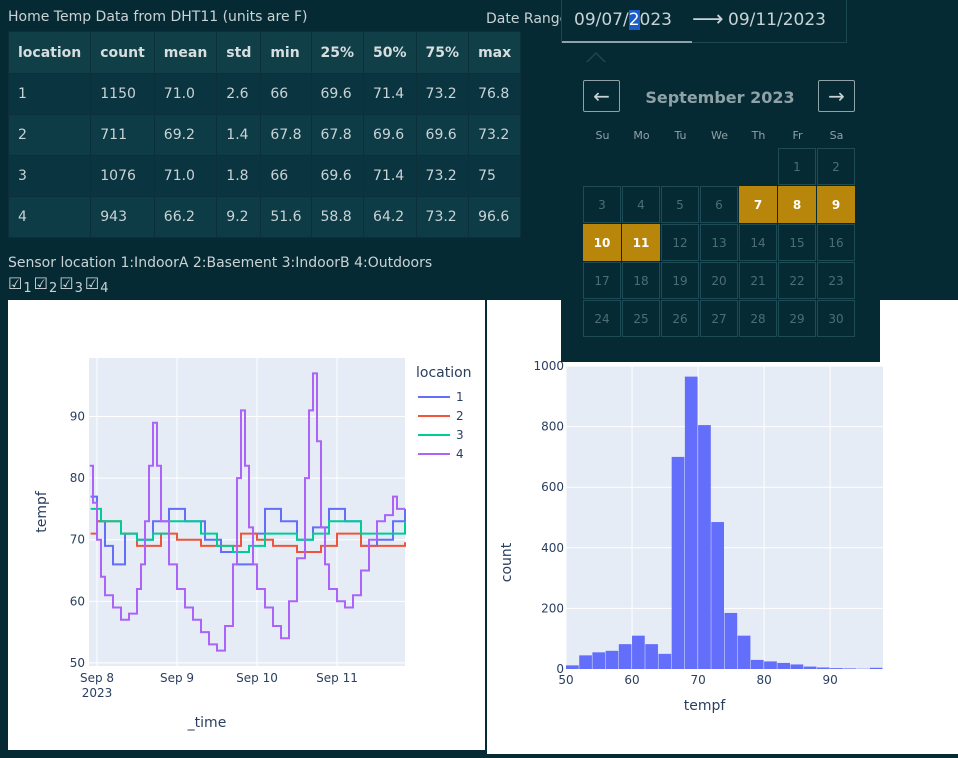  Describe the element at coordinates (42, 511) in the screenshot. I see `y-axis-title: tempf` at that location.